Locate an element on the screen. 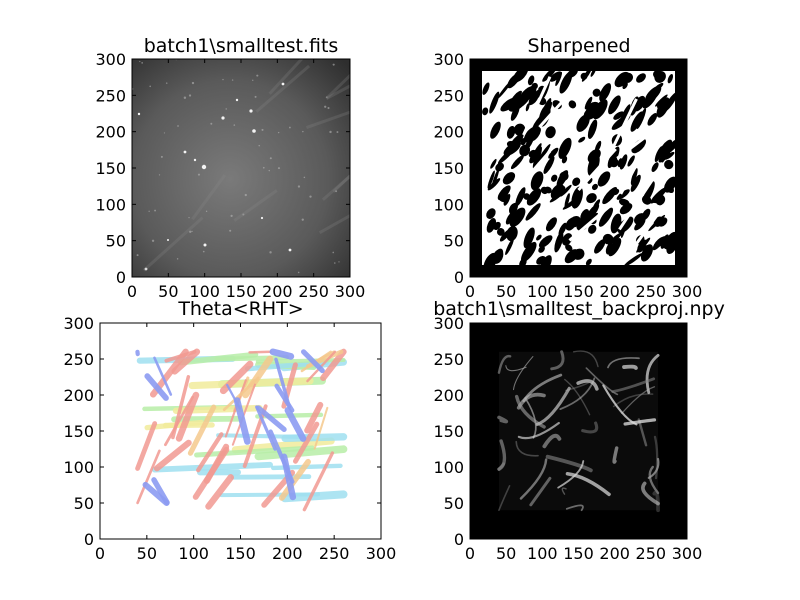 The height and width of the screenshot is (600, 800). x-tick-label: 150 is located at coordinates (578, 291).